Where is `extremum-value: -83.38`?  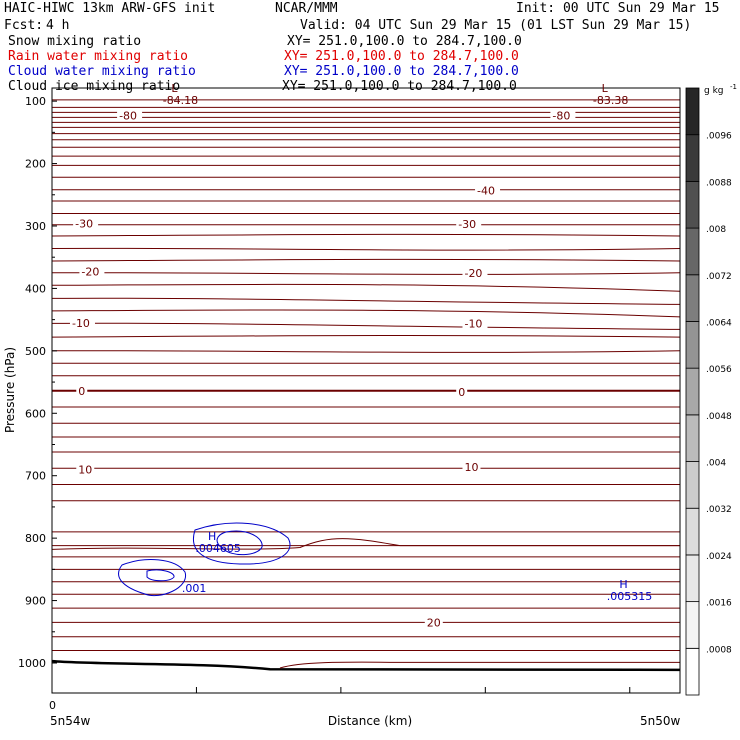
extremum-value: -83.38 is located at coordinates (610, 100).